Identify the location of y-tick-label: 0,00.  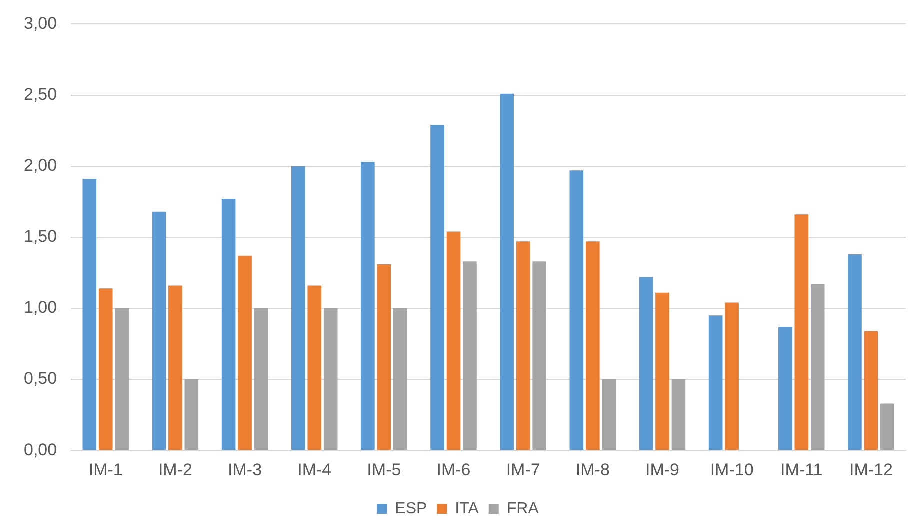
(41, 450).